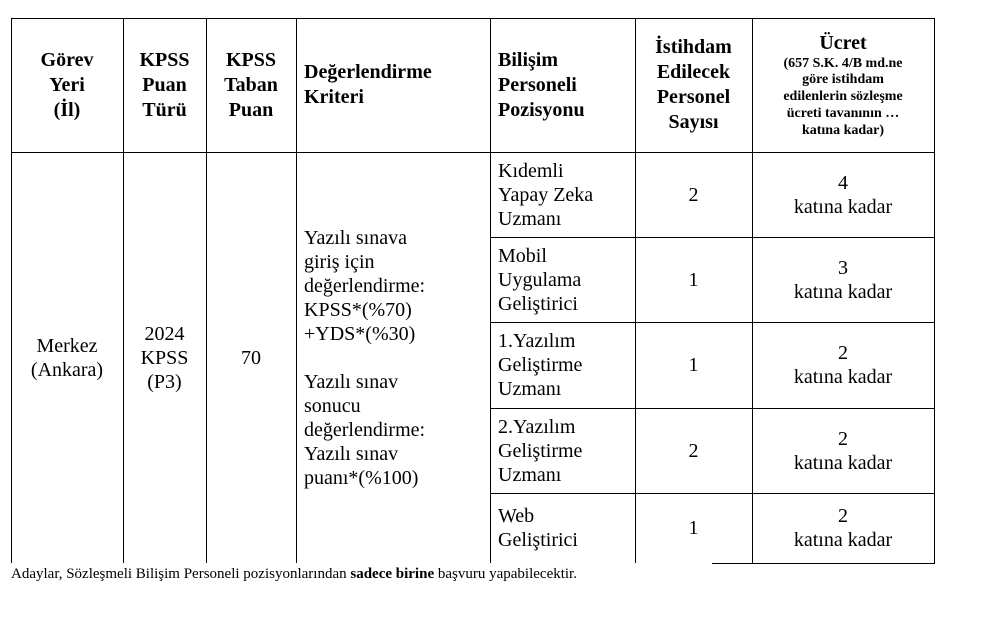  Describe the element at coordinates (522, 255) in the screenshot. I see `cell-line: Mobil` at that location.